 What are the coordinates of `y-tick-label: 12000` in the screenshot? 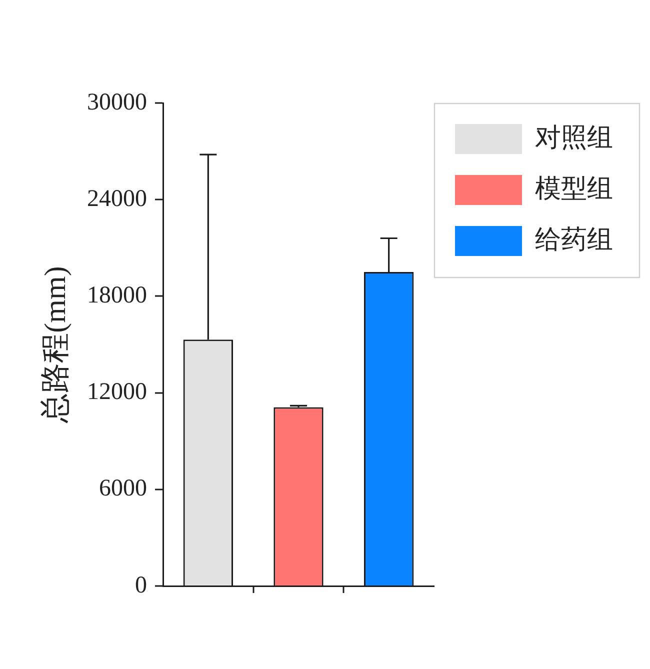 It's located at (117, 392).